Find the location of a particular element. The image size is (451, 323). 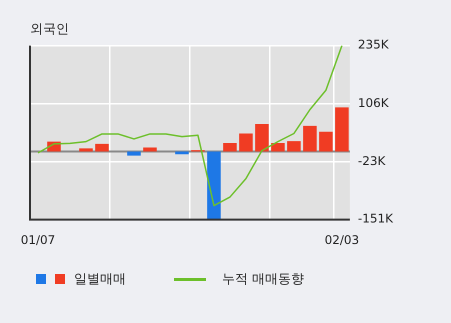

x-tick-label: 01/07 is located at coordinates (38, 239).